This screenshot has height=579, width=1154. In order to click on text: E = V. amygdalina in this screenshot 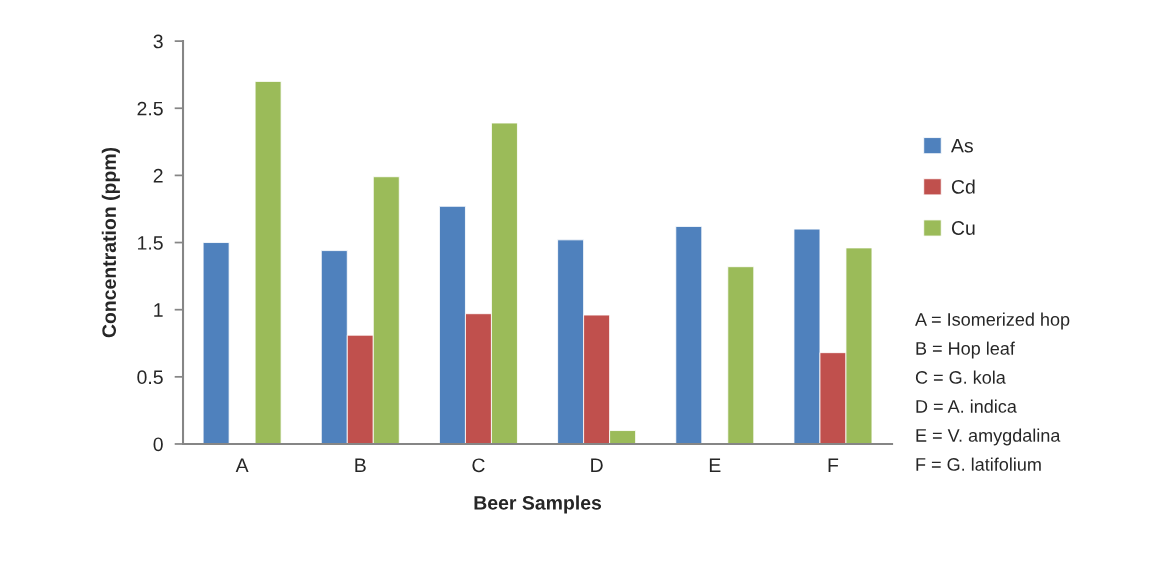, I will do `click(988, 437)`.